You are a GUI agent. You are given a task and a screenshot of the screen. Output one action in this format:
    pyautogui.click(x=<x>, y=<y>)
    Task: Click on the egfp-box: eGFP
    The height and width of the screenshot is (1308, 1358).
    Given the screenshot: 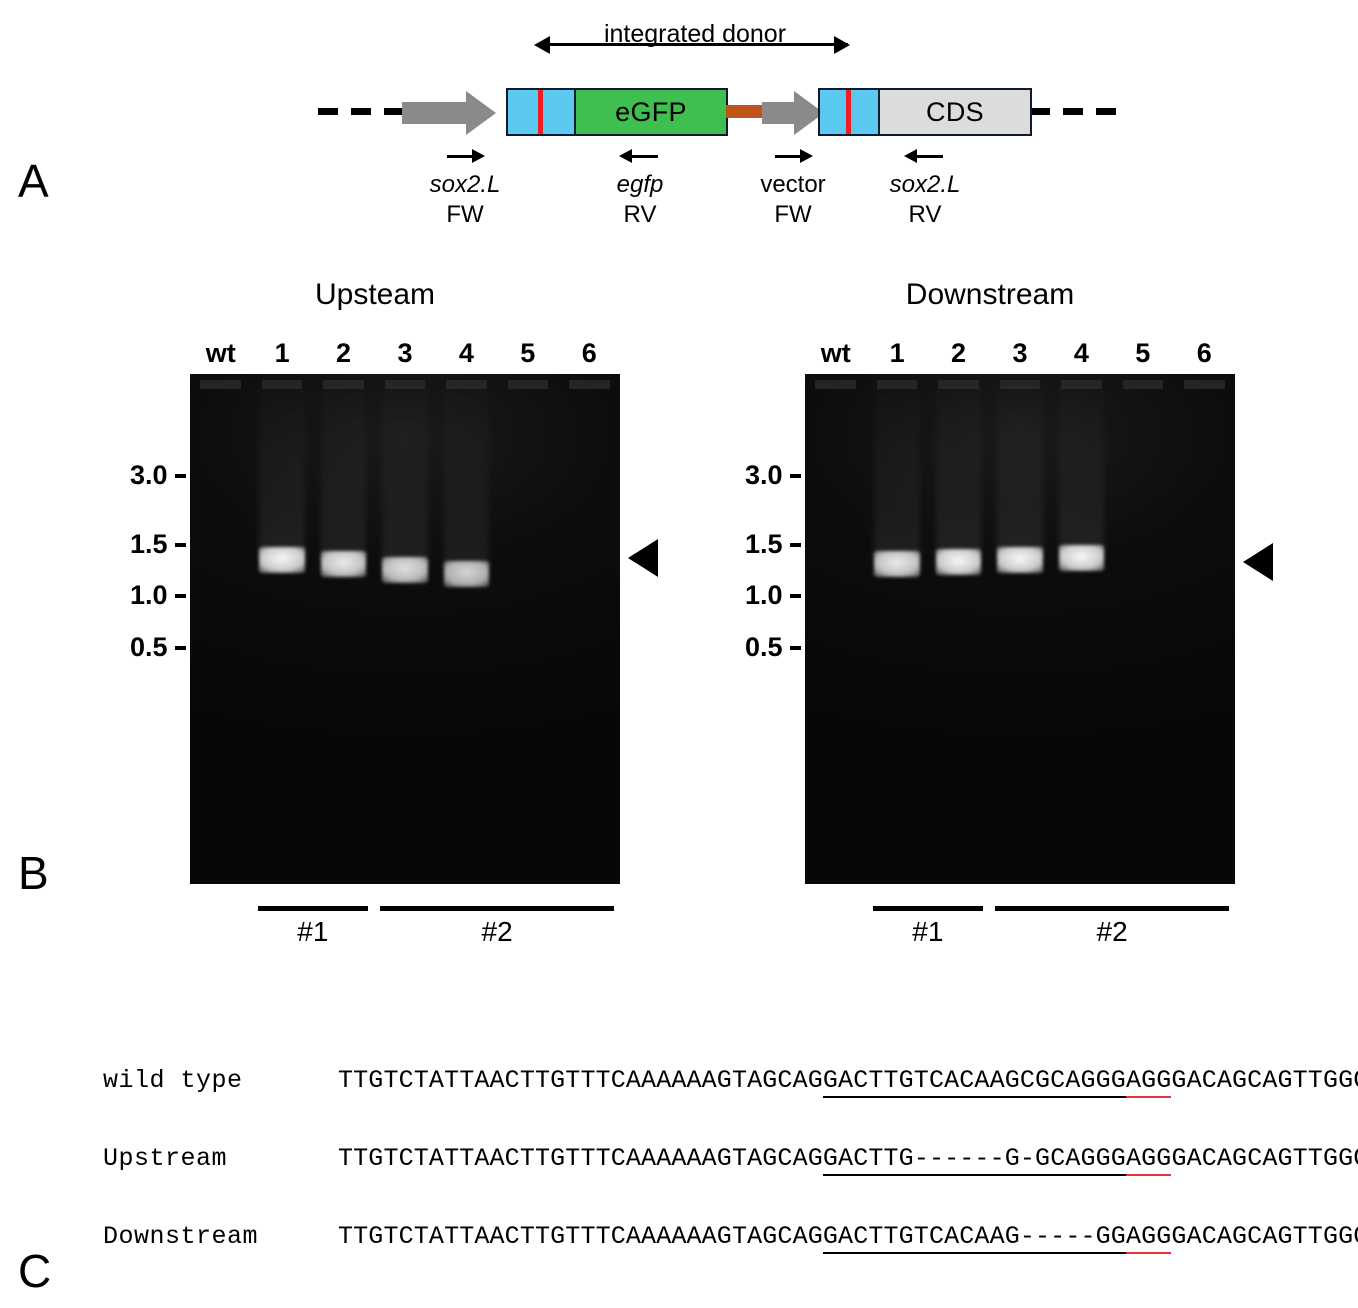 What is the action you would take?
    pyautogui.click(x=651, y=112)
    